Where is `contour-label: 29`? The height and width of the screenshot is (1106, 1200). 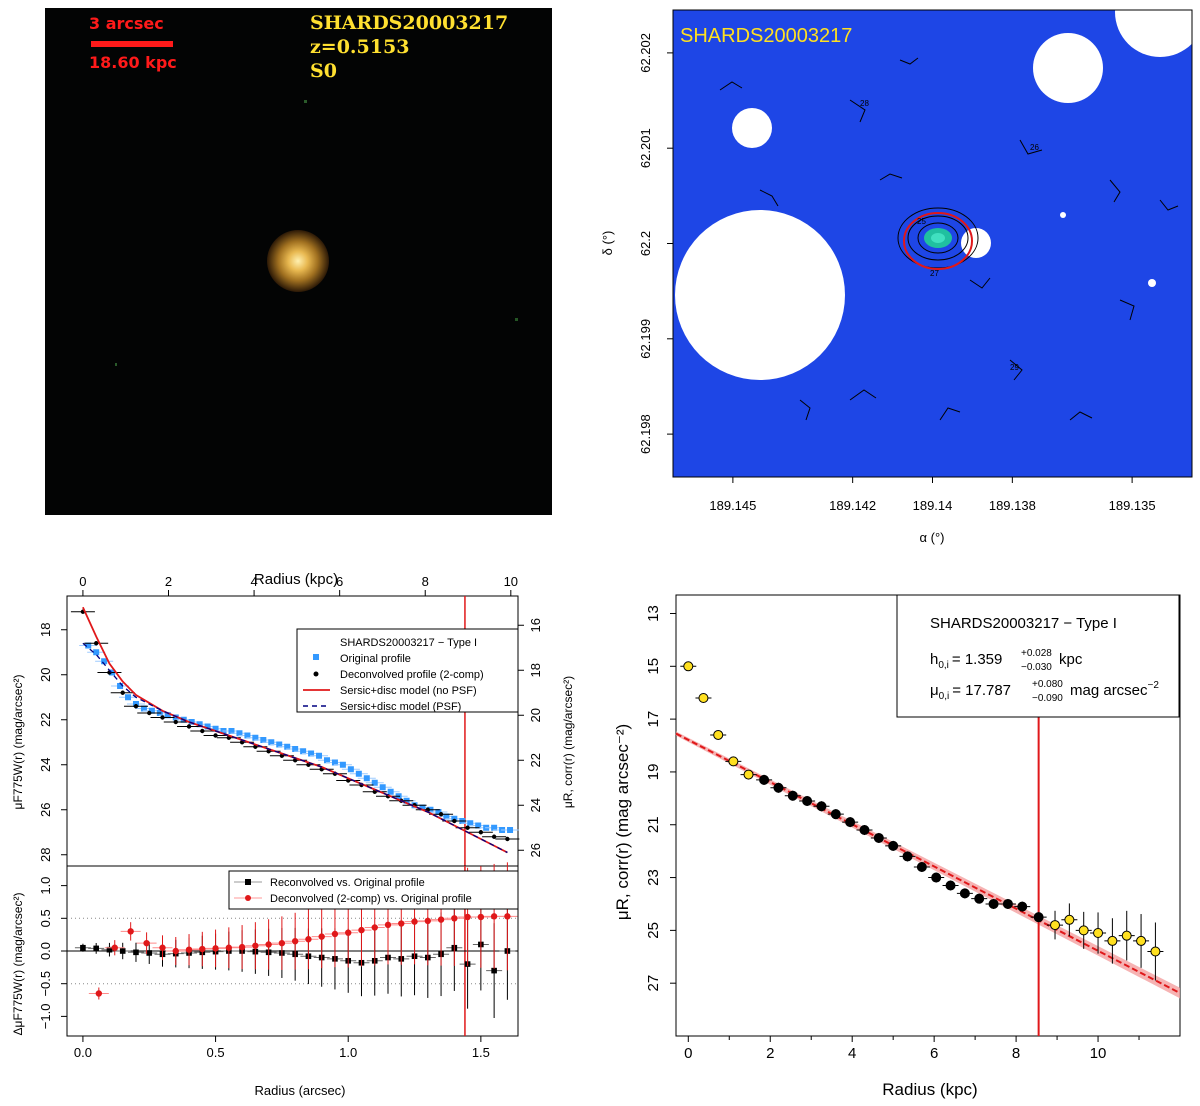
contour-label: 29 is located at coordinates (1014, 367).